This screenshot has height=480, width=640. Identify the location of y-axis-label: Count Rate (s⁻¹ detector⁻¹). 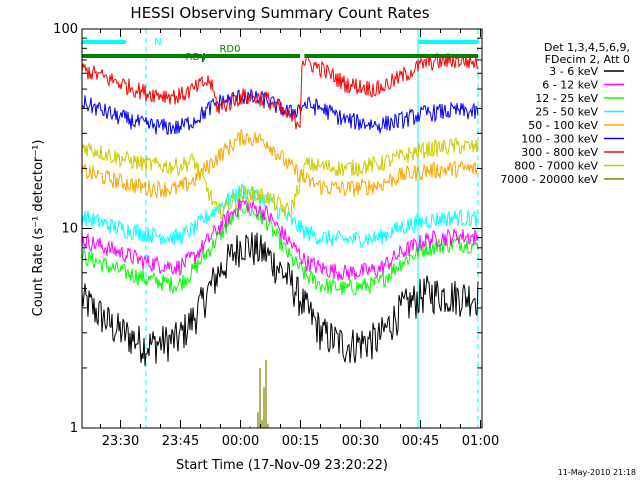
(38, 228).